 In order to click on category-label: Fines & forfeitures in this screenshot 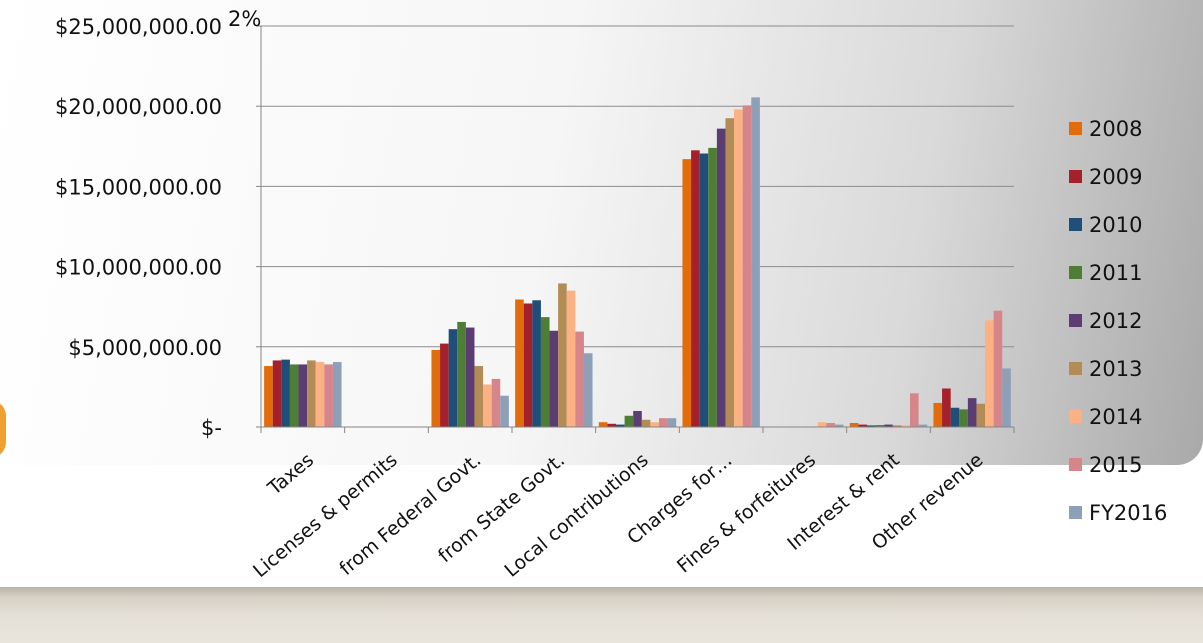, I will do `click(746, 513)`.